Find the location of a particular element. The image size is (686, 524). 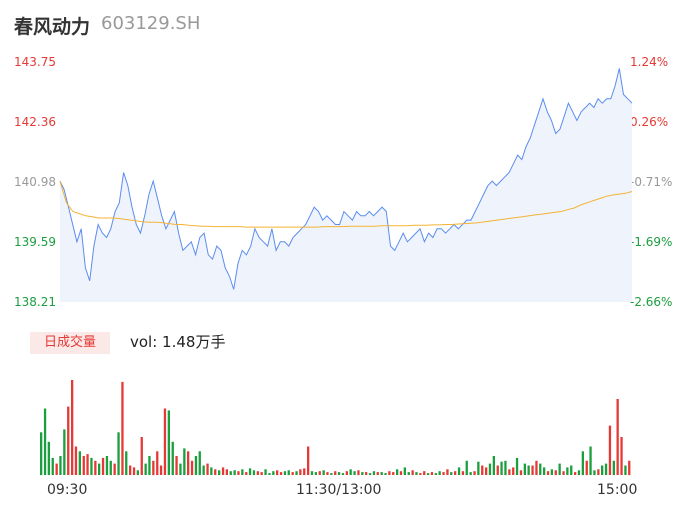

y-left-tick-1: 142.36 is located at coordinates (35, 122).